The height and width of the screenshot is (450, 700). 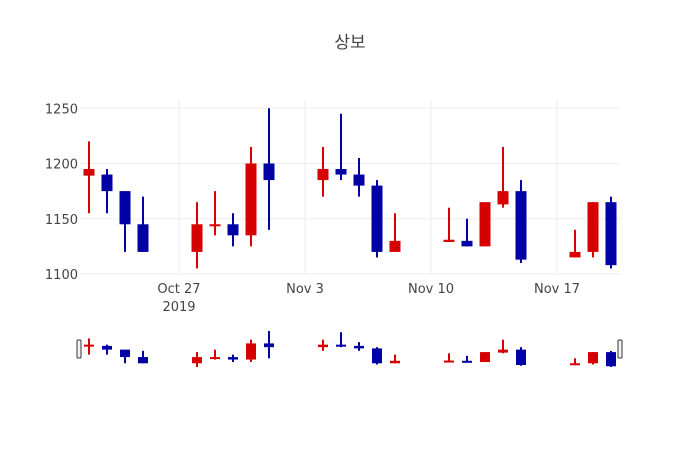 What do you see at coordinates (349, 43) in the screenshot?
I see `chart-title: 상보` at bounding box center [349, 43].